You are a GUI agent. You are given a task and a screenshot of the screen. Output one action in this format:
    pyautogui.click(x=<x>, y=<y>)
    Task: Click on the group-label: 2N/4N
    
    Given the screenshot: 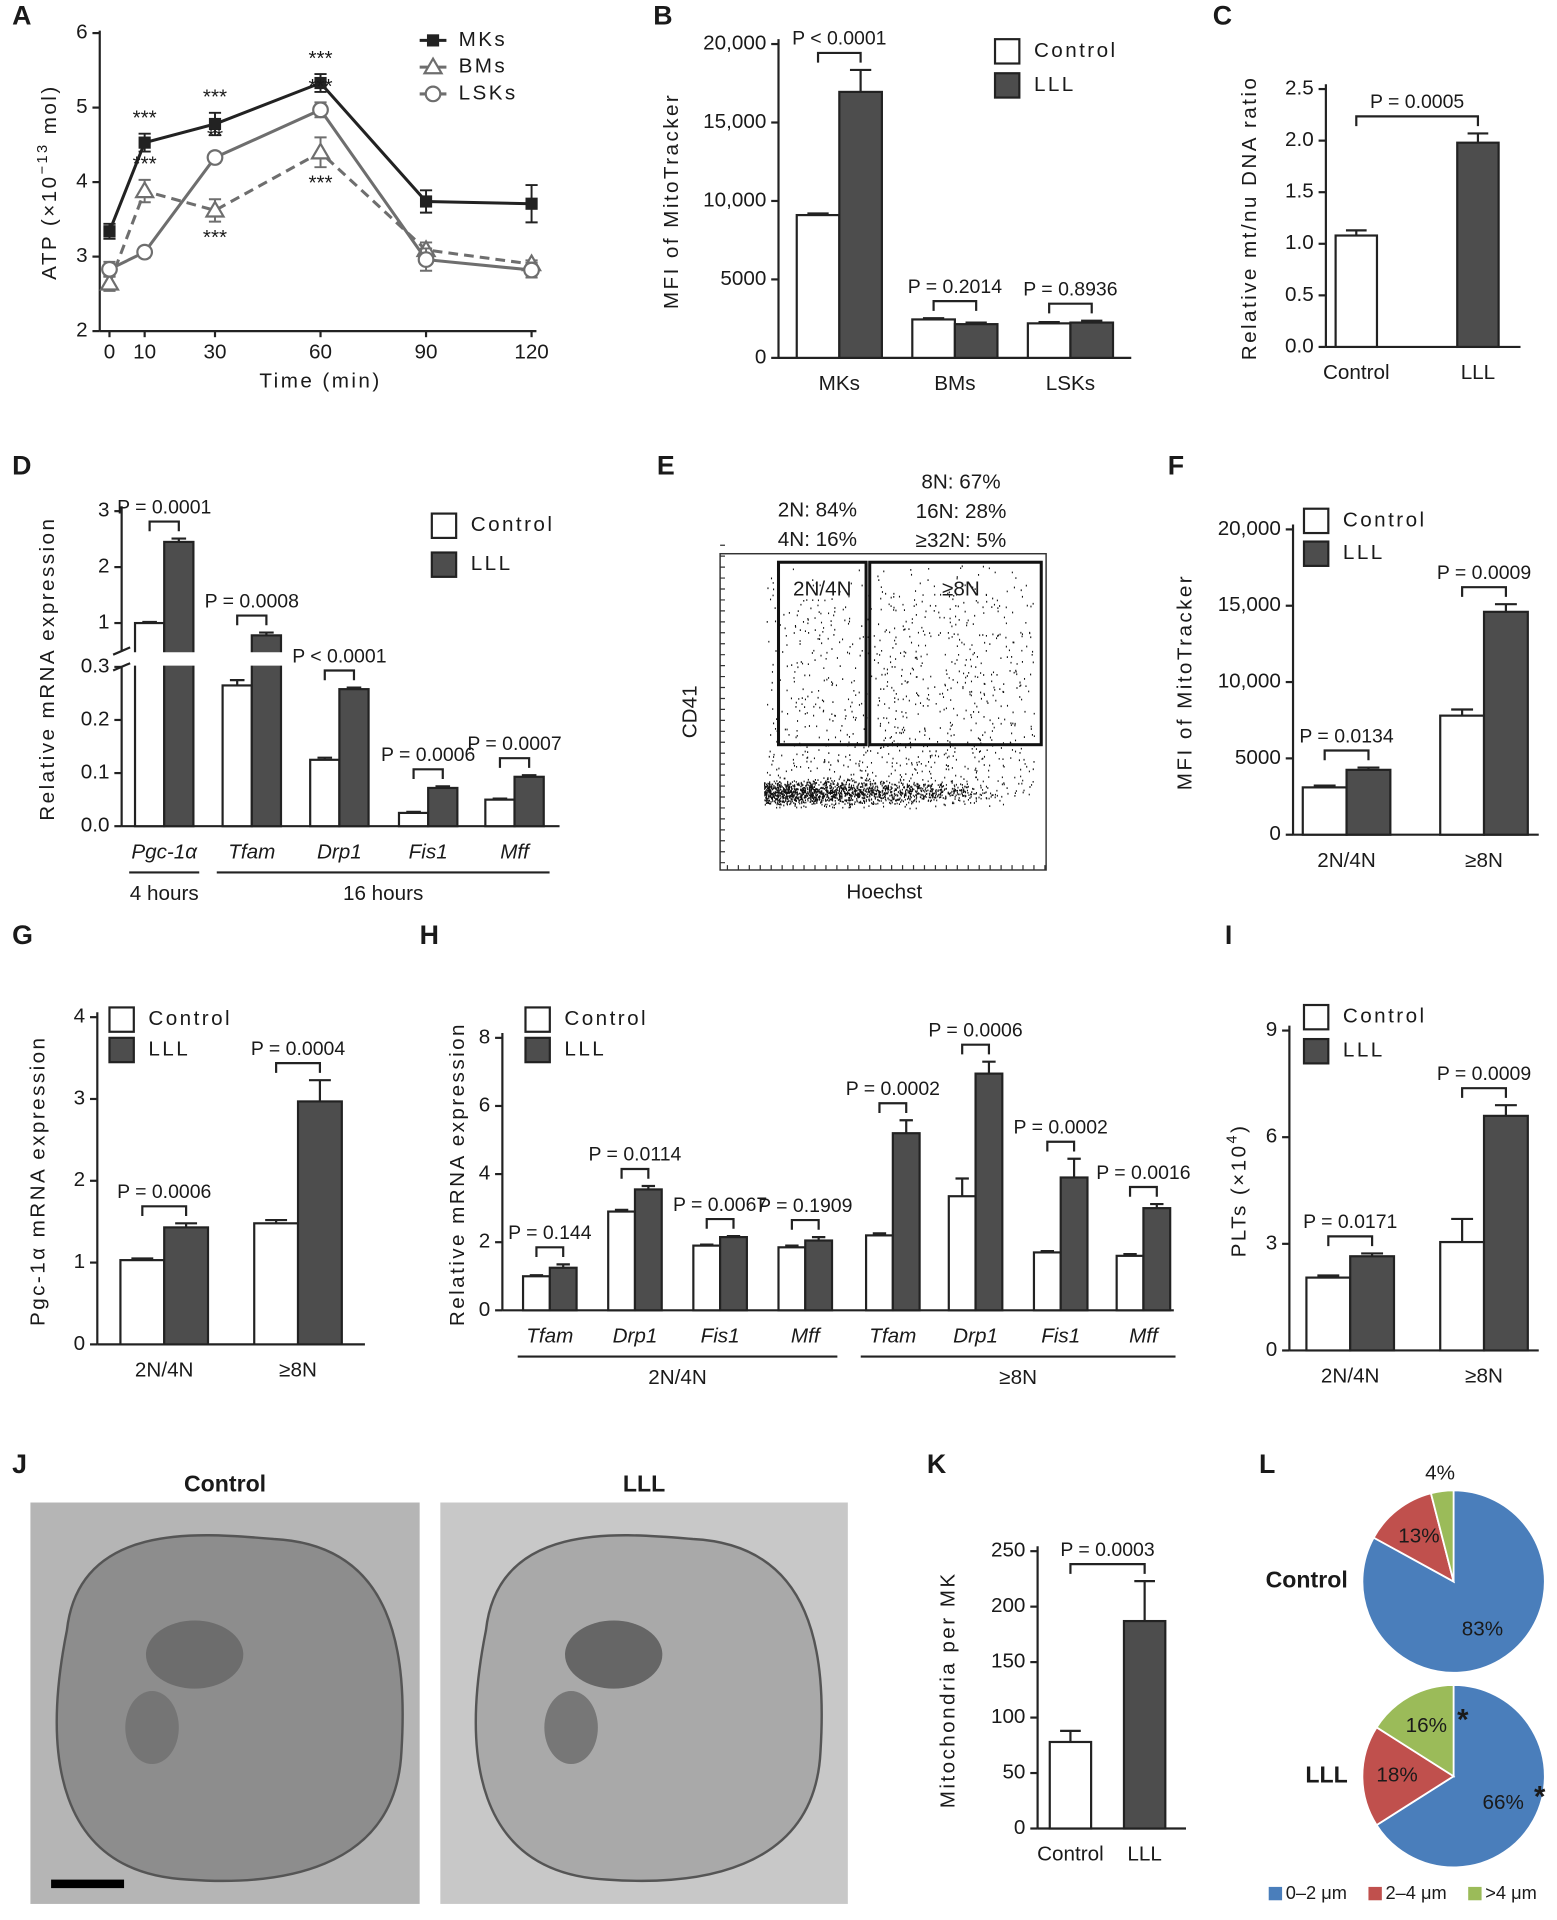 What is the action you would take?
    pyautogui.click(x=677, y=1377)
    